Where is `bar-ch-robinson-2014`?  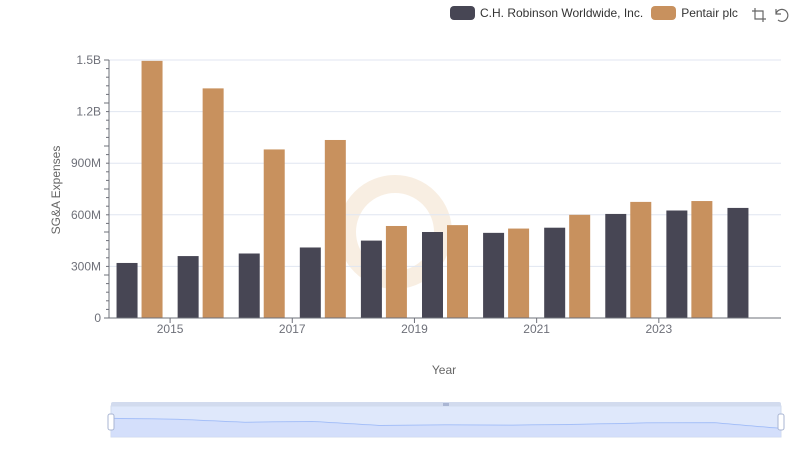 bar-ch-robinson-2014 is located at coordinates (127, 290).